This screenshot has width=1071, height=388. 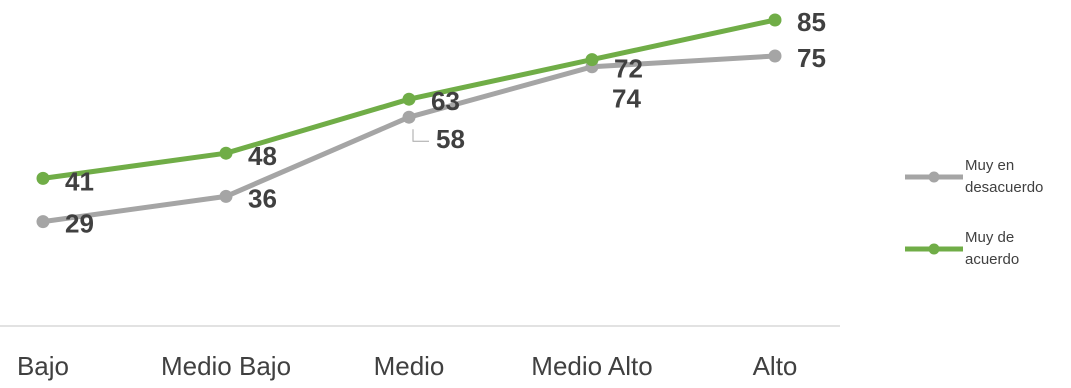 I want to click on legend-item: Muy en desacuerdo, so click(x=985, y=177).